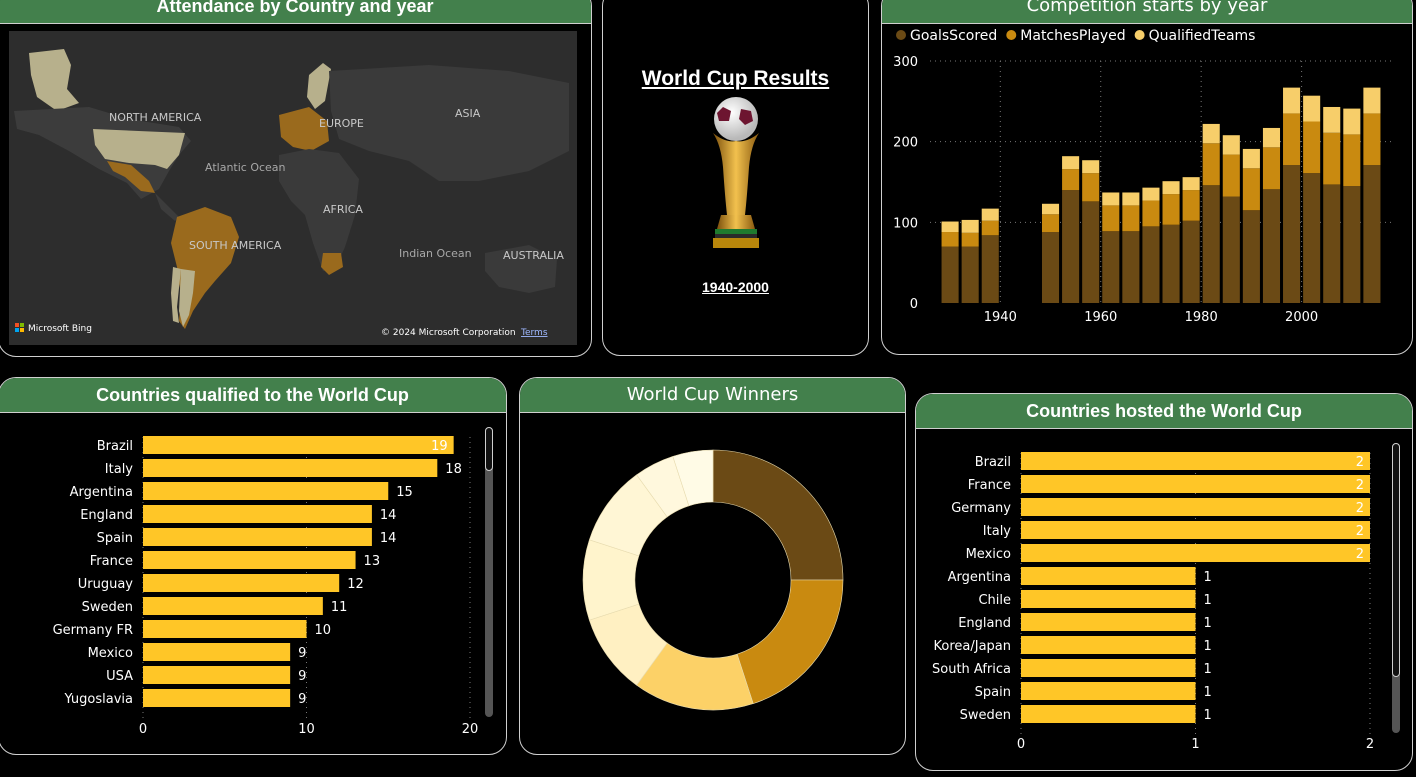 This screenshot has height=777, width=1416. I want to click on bar-QualifiedTeams-1934, so click(970, 226).